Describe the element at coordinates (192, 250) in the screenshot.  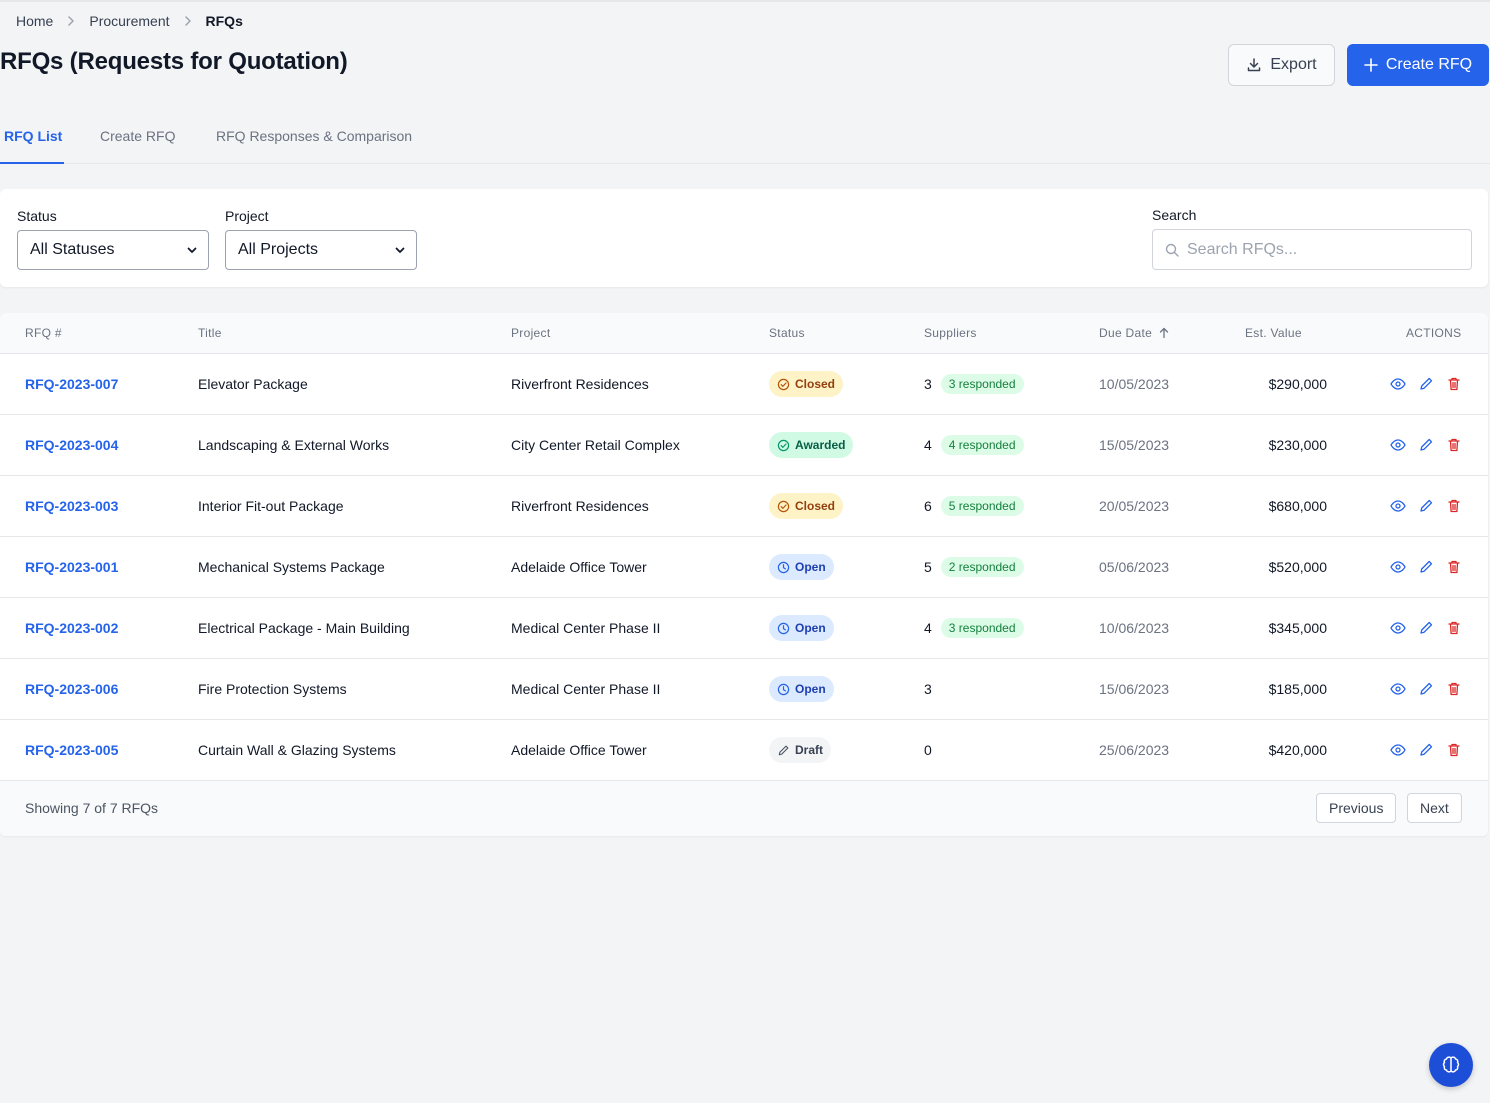
I see `chevron-down-icon` at that location.